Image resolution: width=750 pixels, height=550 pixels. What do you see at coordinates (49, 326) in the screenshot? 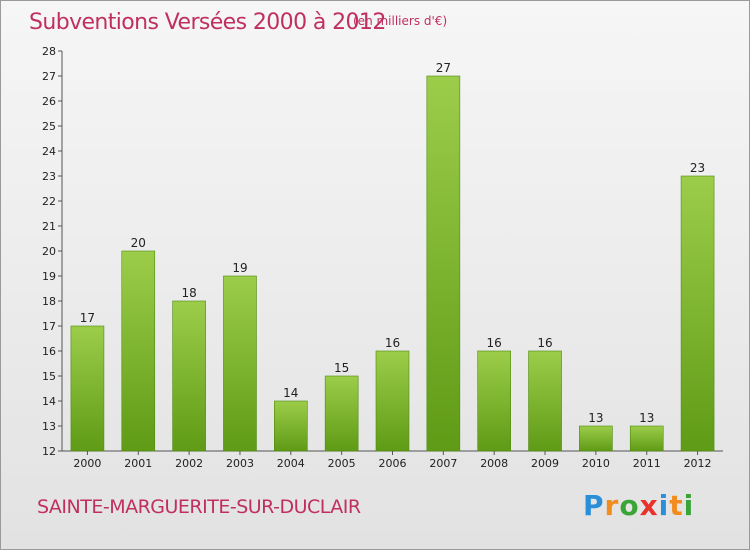
I see `y-tick-label: 17` at bounding box center [49, 326].